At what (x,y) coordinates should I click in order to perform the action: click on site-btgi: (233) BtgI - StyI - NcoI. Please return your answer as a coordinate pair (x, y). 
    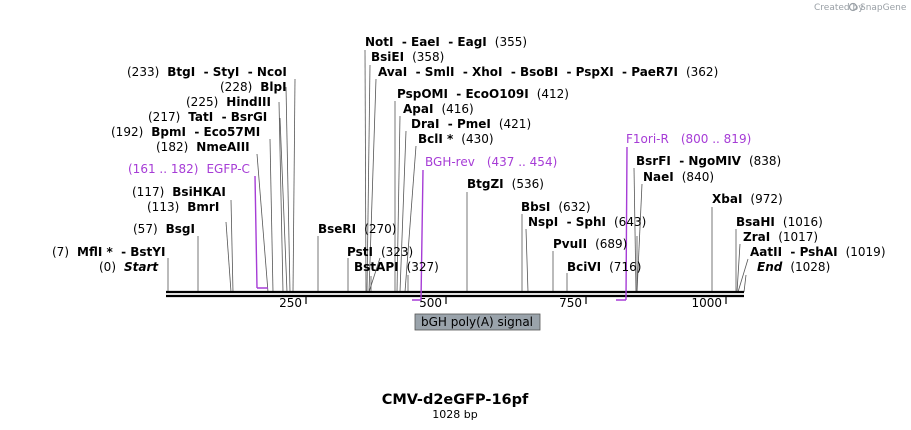
    Looking at the image, I should click on (207, 72).